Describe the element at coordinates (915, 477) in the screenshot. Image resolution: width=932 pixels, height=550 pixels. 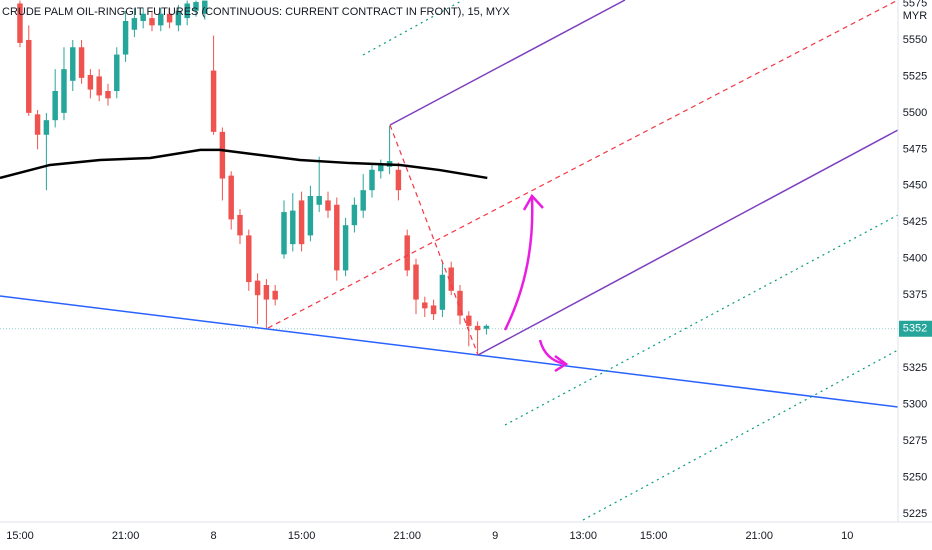
I see `y-tick-label: 5250` at that location.